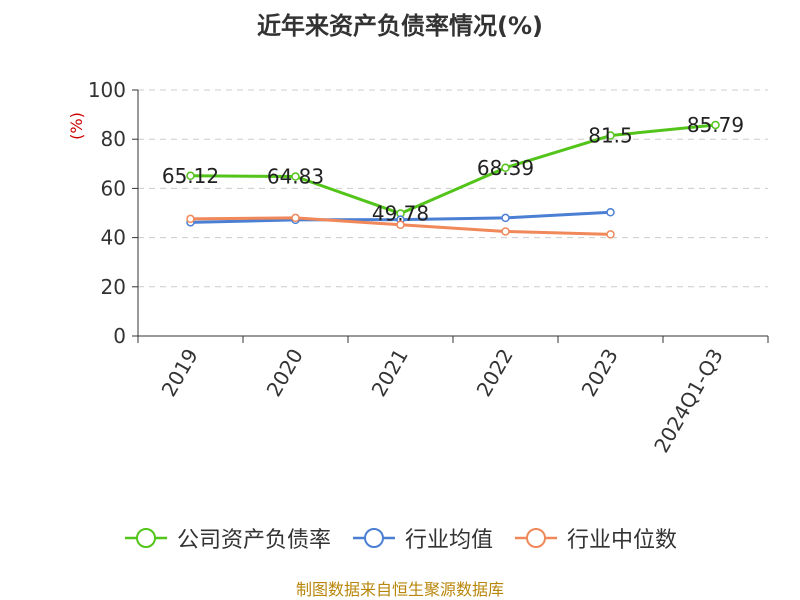  I want to click on legend-item: 公司资产负债率, so click(227, 538).